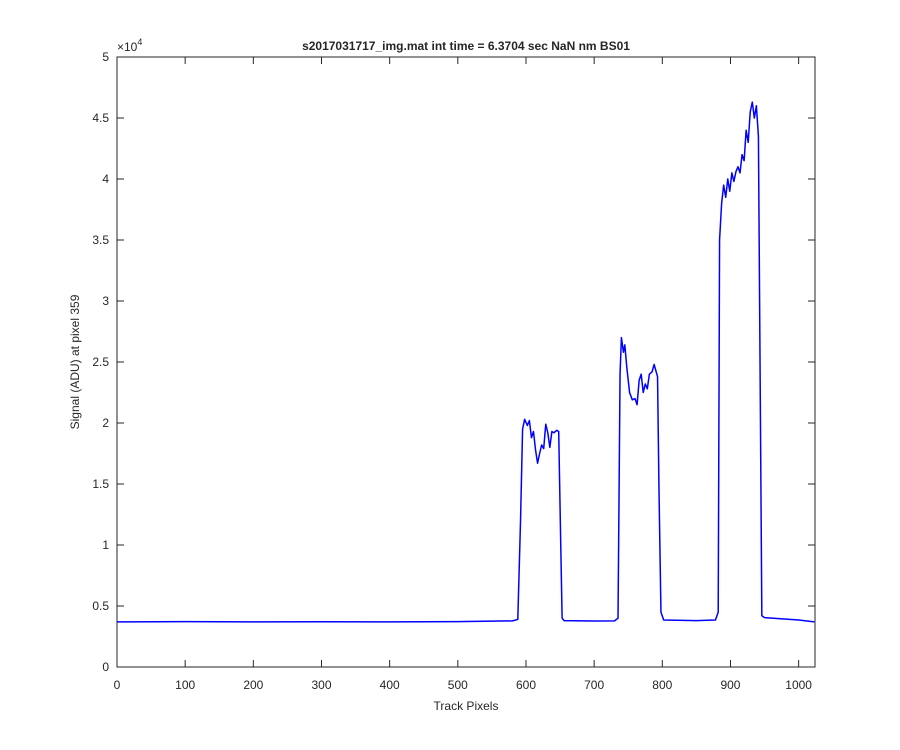 The width and height of the screenshot is (900, 750). What do you see at coordinates (139, 42) in the screenshot?
I see `y-exponent-power: 4` at bounding box center [139, 42].